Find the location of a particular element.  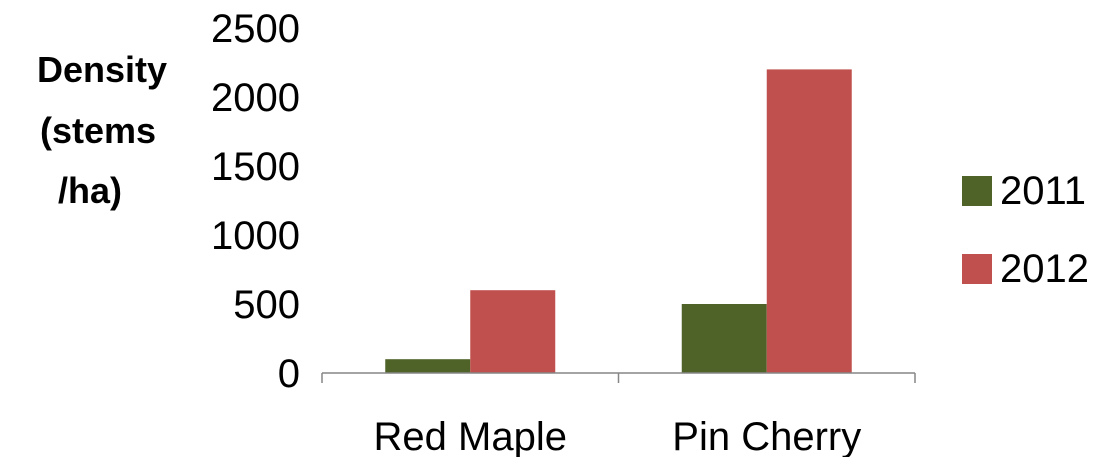

y-tick-label: 1500 is located at coordinates (255, 167).